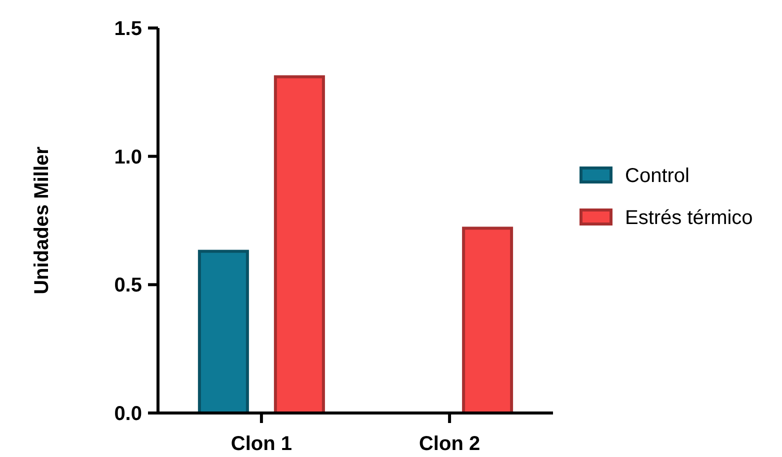  Describe the element at coordinates (128, 29) in the screenshot. I see `y-tick-label: 1.5` at that location.